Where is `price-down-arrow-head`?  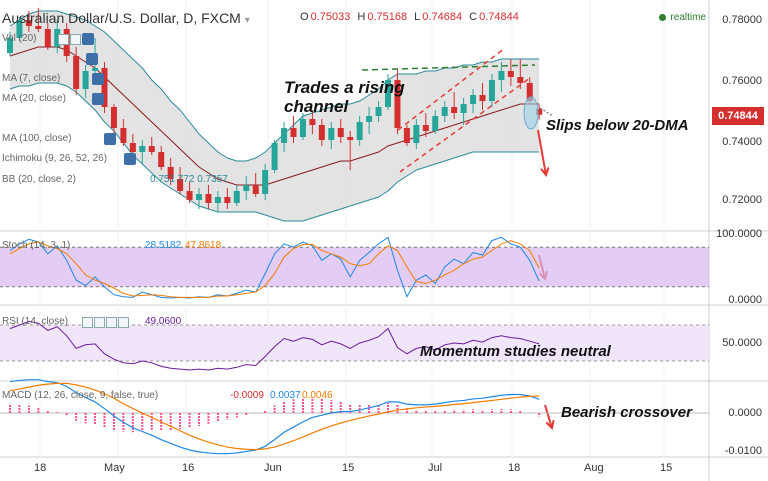 price-down-arrow-head is located at coordinates (545, 172).